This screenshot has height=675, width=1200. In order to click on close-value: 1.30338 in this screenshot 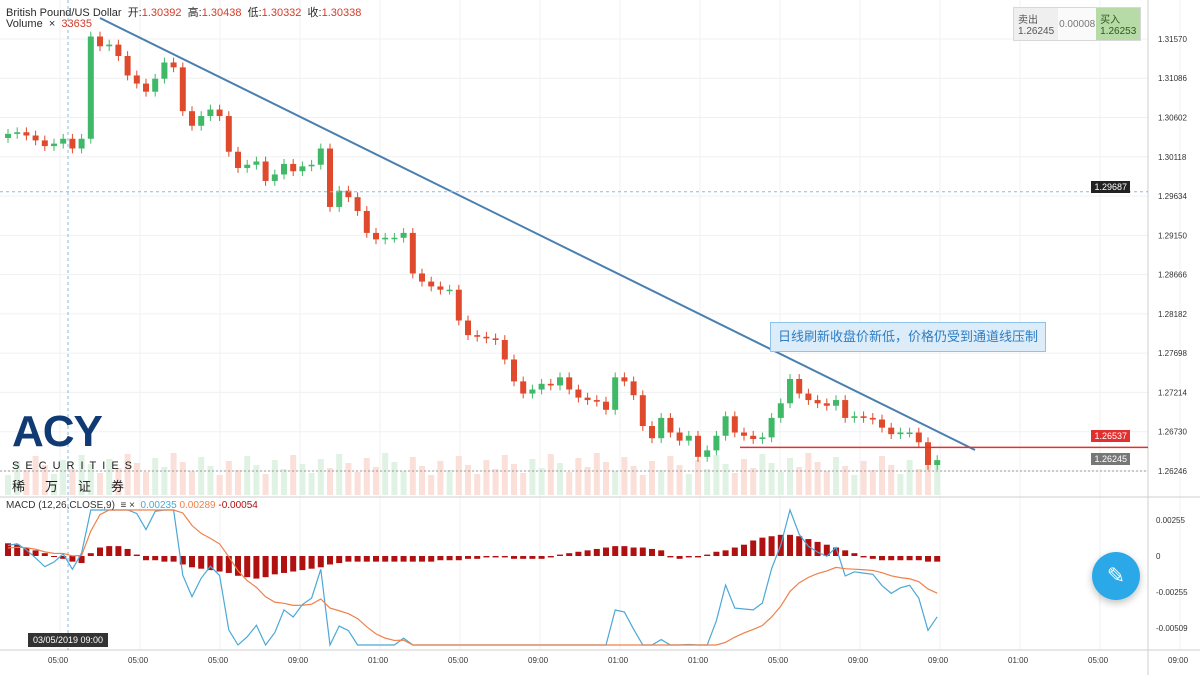, I will do `click(341, 13)`.